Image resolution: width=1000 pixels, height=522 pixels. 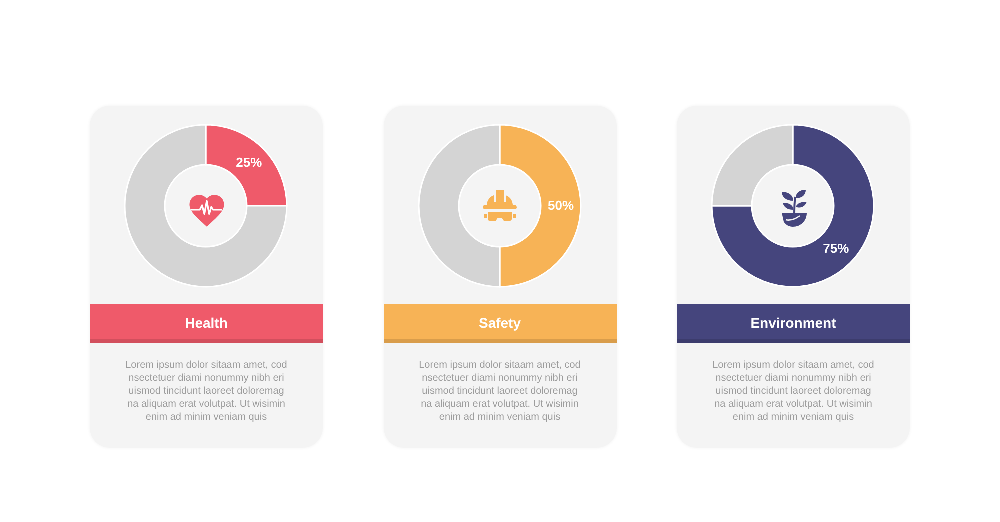 What do you see at coordinates (560, 205) in the screenshot?
I see `data-label: 50%` at bounding box center [560, 205].